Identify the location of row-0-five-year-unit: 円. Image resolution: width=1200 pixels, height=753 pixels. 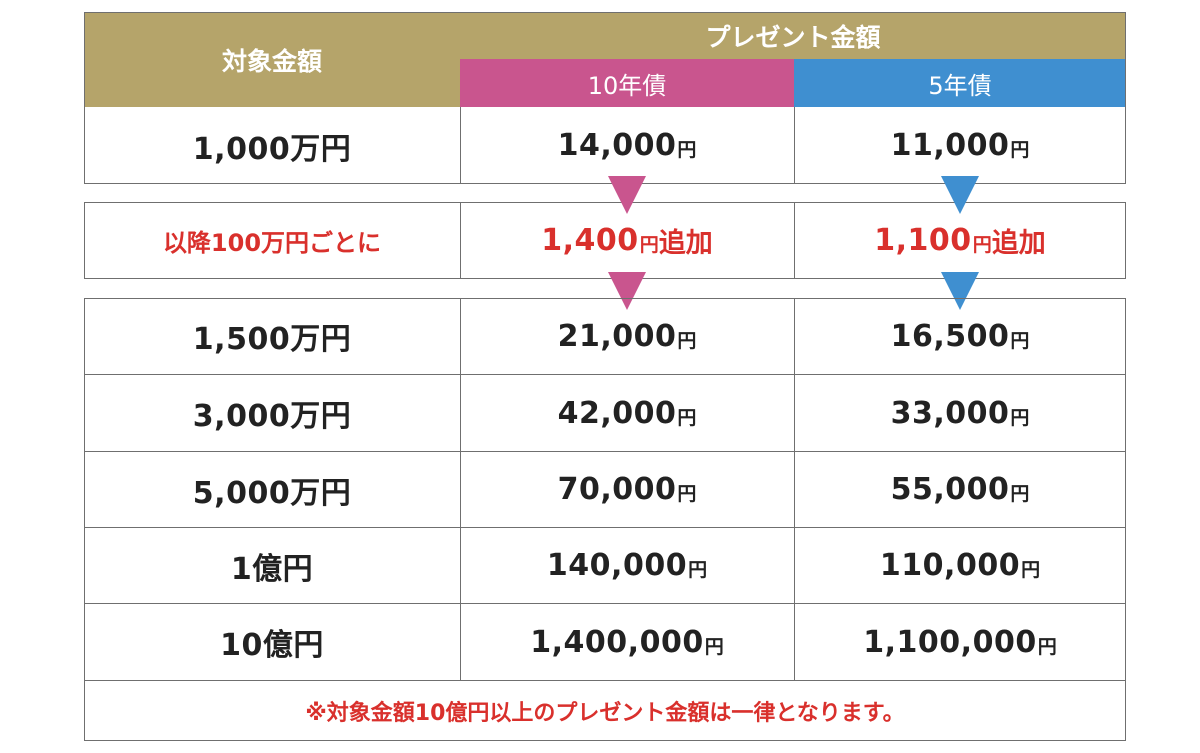
(1020, 340).